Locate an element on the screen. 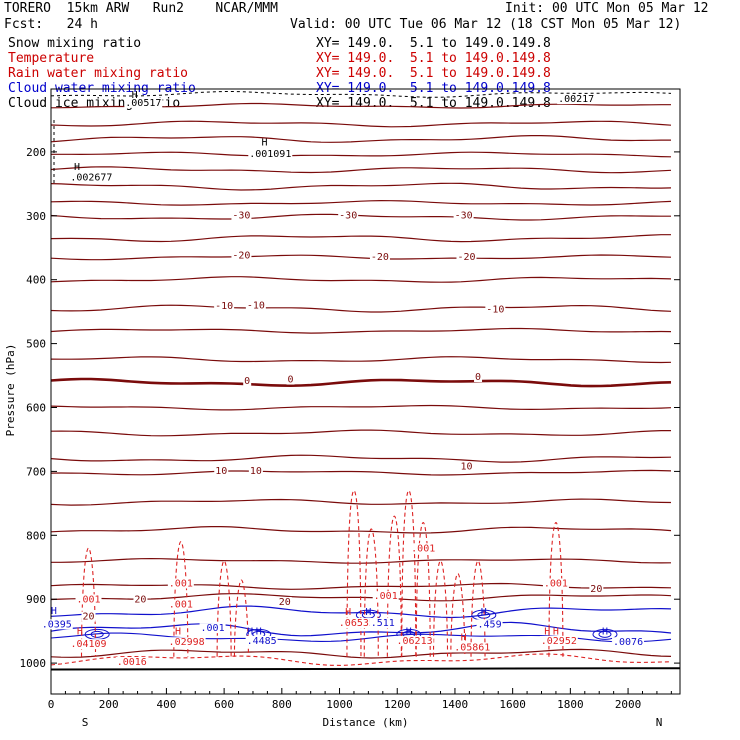 This screenshot has width=740, height=740. cloud-water-label-bg is located at coordinates (261, 640).